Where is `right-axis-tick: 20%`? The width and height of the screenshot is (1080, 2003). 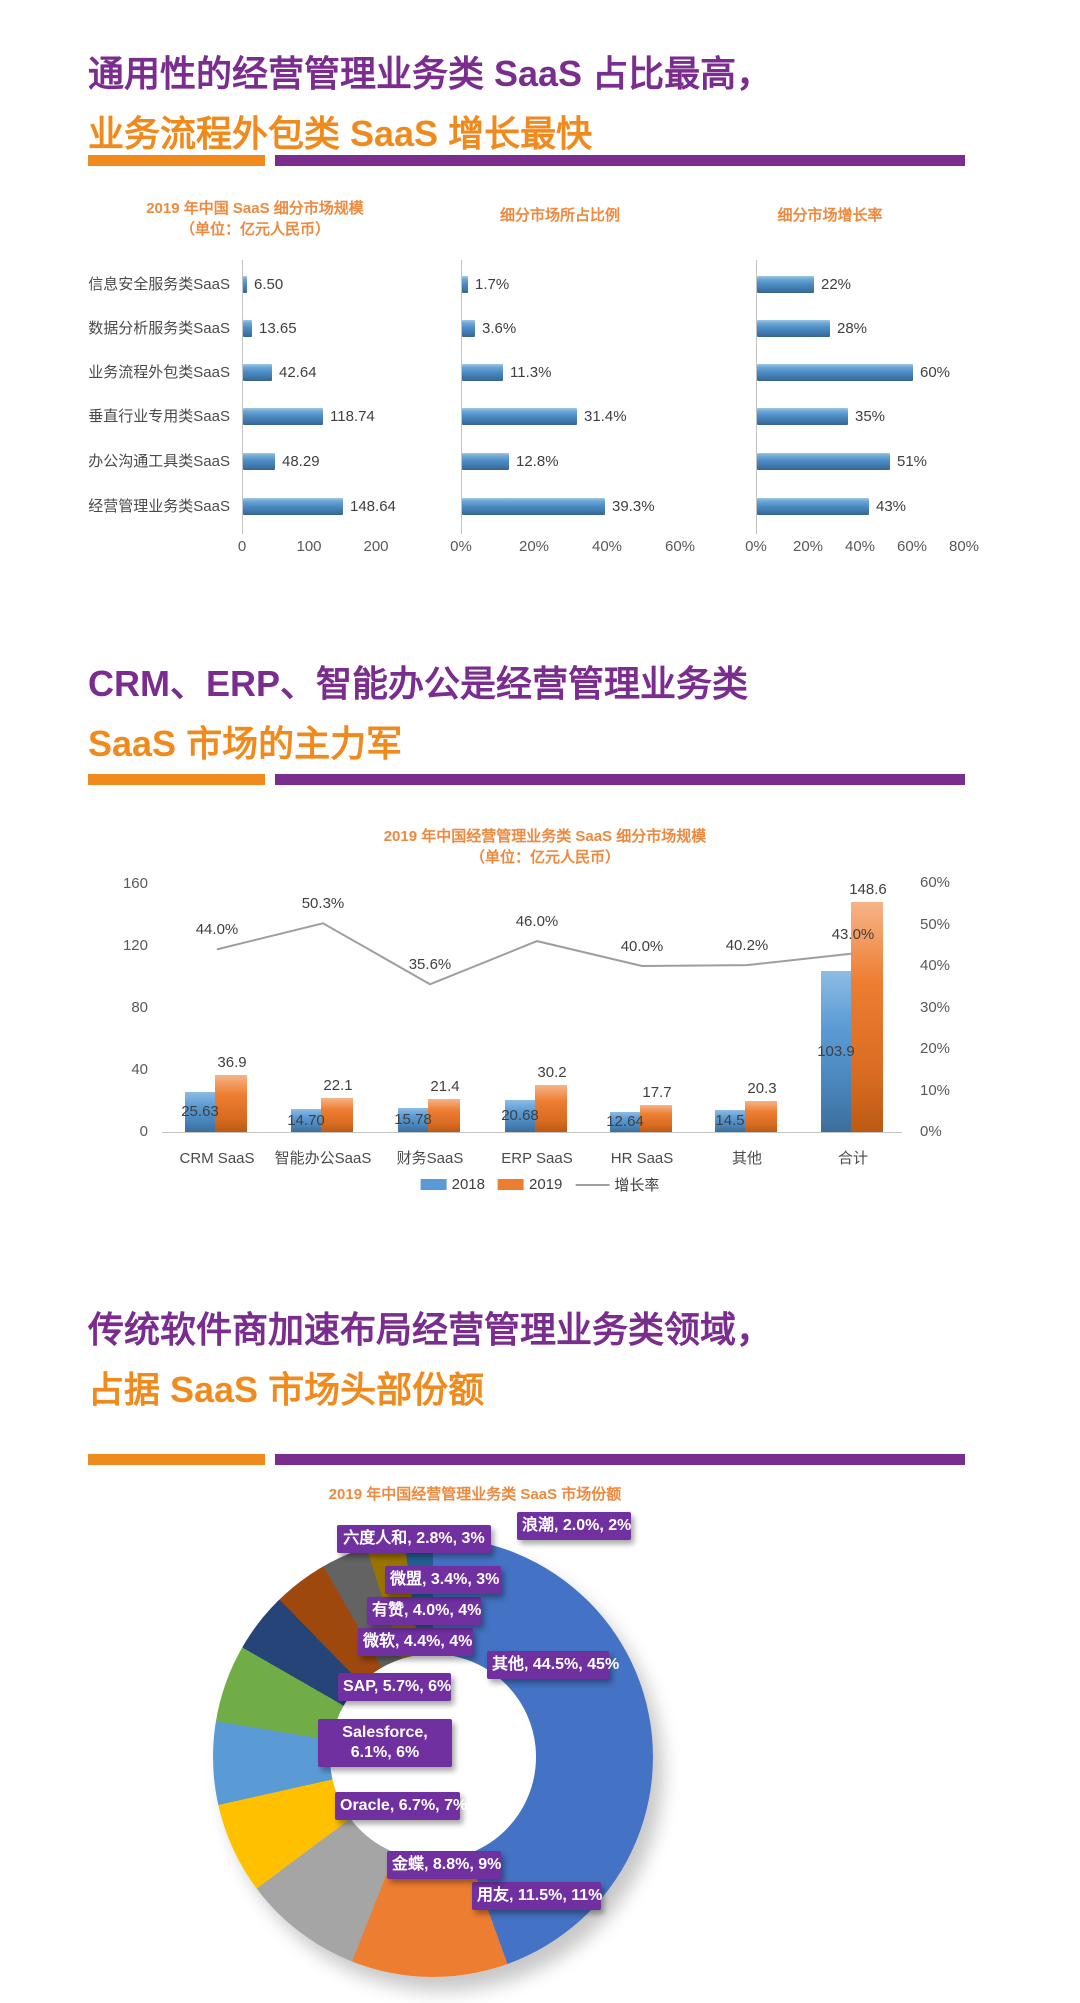 right-axis-tick: 20% is located at coordinates (935, 1048).